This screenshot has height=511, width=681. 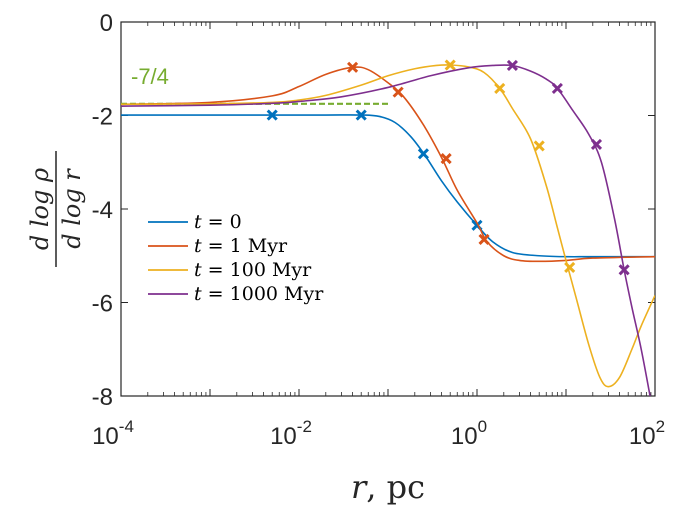 I want to click on y-tick-label: -8, so click(x=102, y=397).